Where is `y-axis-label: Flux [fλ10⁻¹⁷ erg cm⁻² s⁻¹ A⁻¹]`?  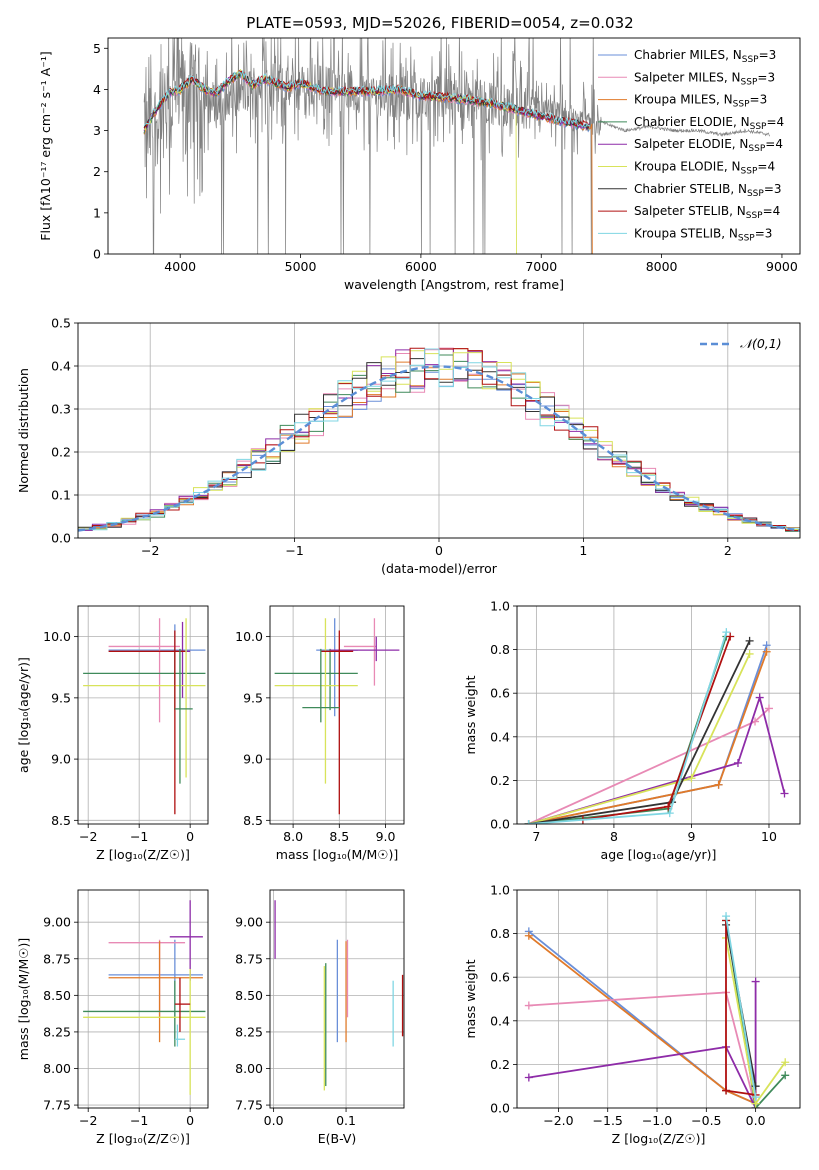
y-axis-label: Flux [fλ10⁻¹⁷ erg cm⁻² s⁻¹ A⁻¹] is located at coordinates (45, 145).